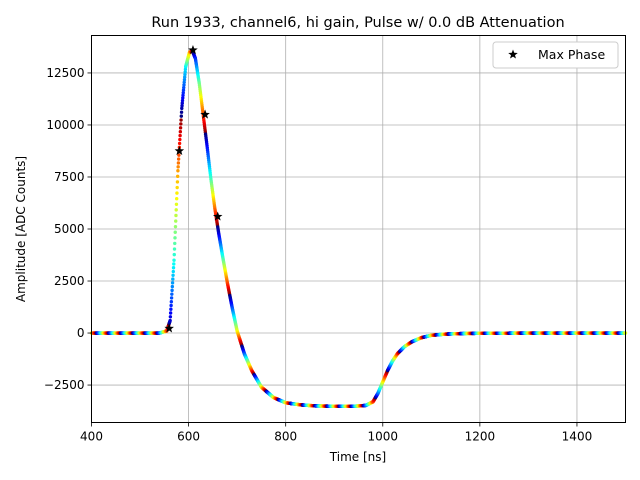  I want to click on x-tick-label: 1200, so click(480, 437).